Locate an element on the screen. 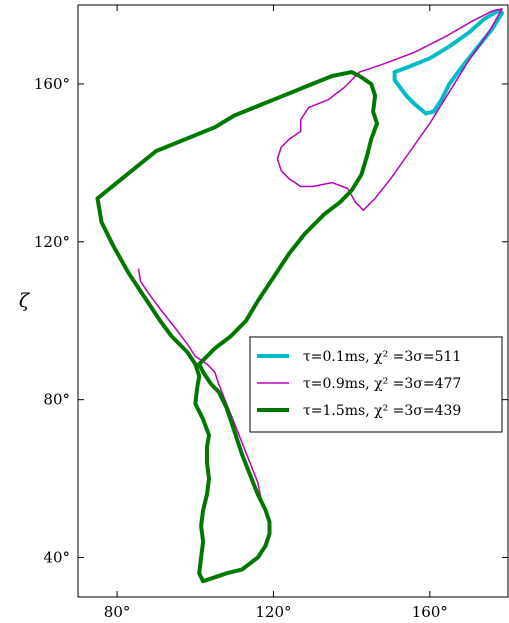 The image size is (509, 623). legend-label: τ=1.5ms, χ² =3σ=439 is located at coordinates (382, 411).